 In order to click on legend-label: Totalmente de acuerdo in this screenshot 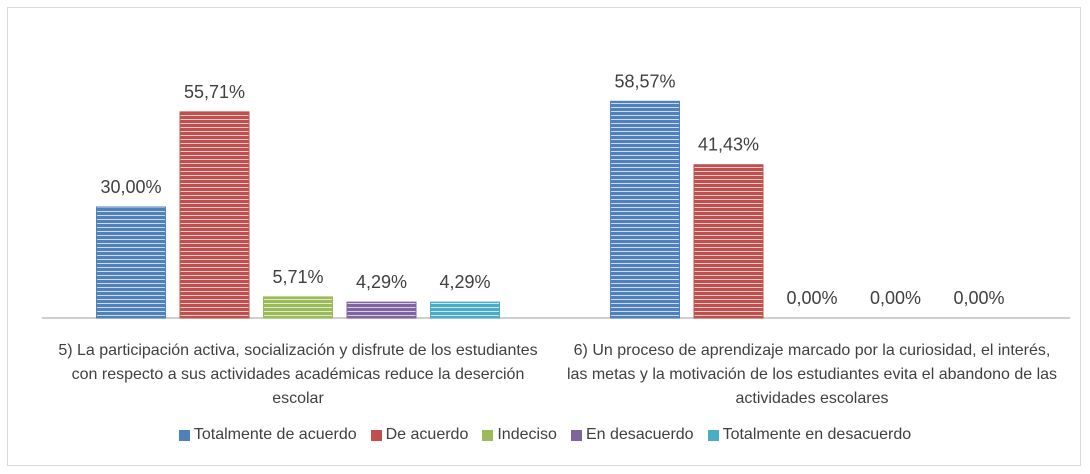, I will do `click(275, 434)`.